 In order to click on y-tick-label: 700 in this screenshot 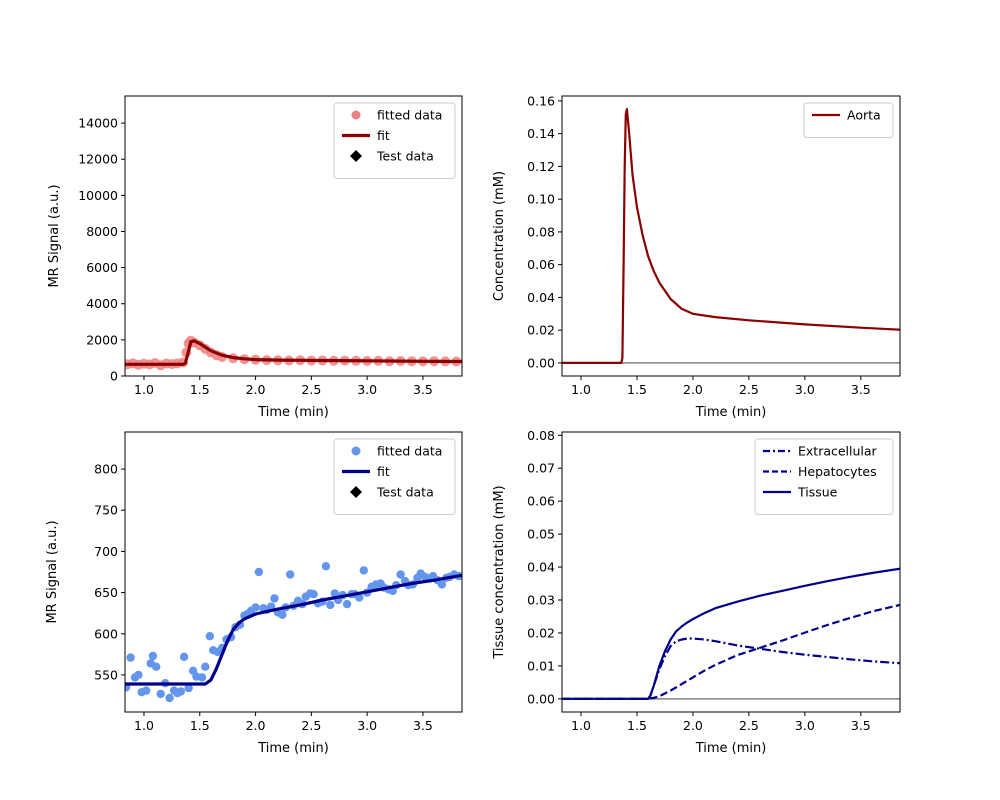, I will do `click(106, 551)`.